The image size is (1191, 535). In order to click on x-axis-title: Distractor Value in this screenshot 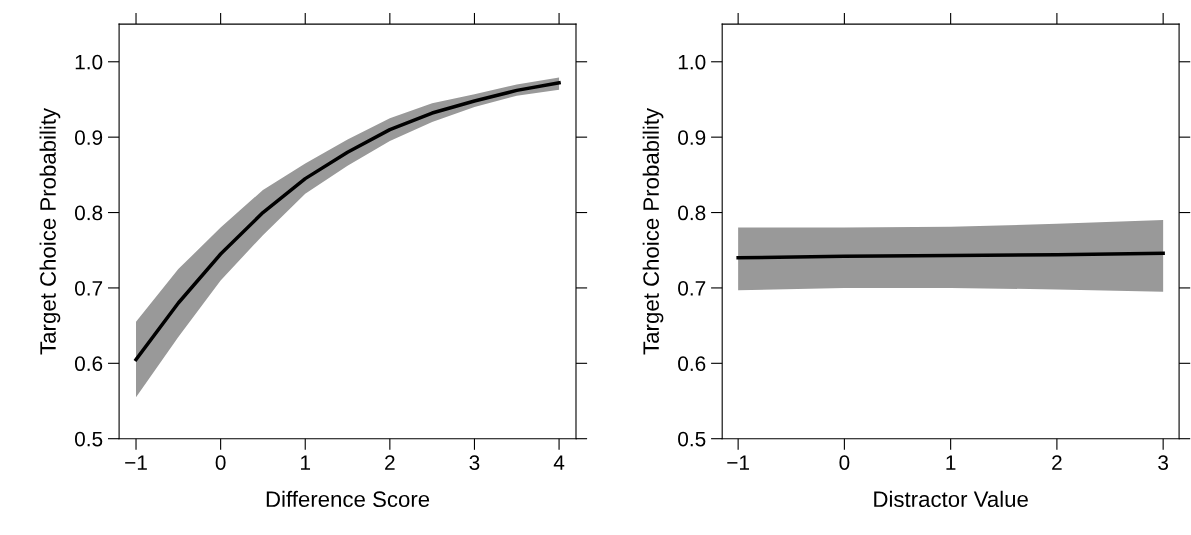, I will do `click(951, 499)`.